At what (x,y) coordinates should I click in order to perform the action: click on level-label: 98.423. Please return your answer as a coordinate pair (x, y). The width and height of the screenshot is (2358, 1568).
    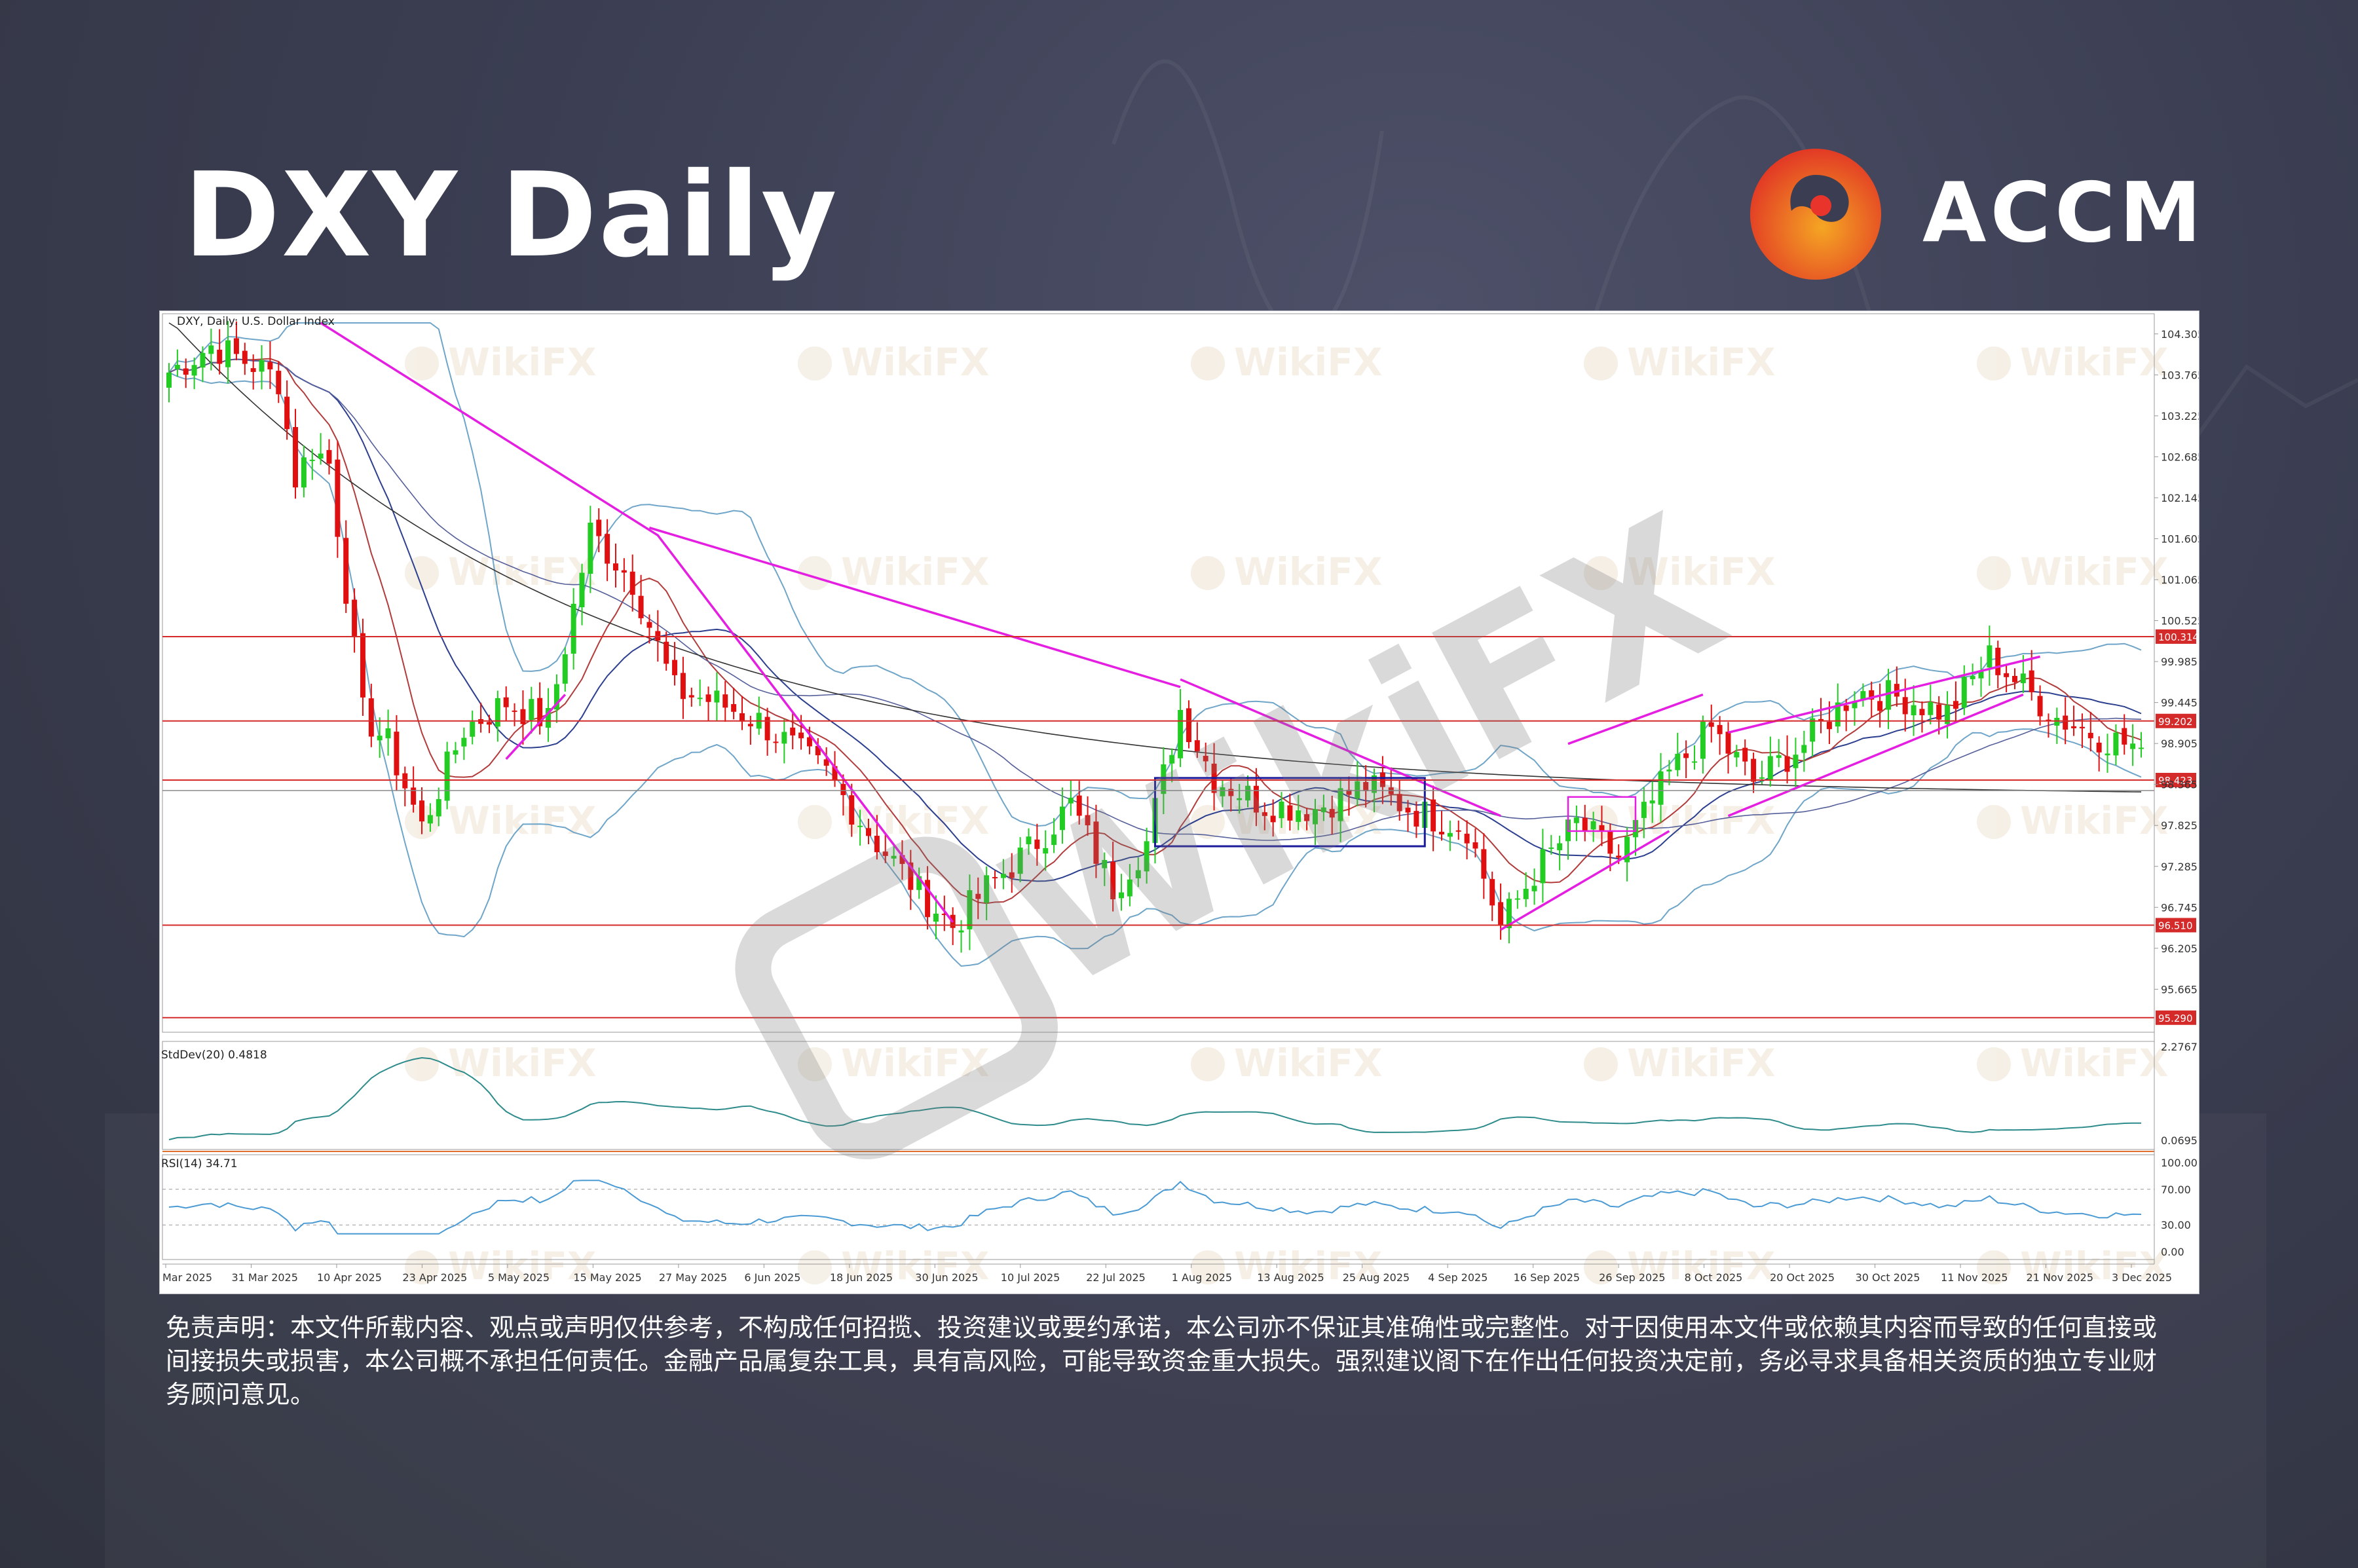
    Looking at the image, I should click on (2175, 781).